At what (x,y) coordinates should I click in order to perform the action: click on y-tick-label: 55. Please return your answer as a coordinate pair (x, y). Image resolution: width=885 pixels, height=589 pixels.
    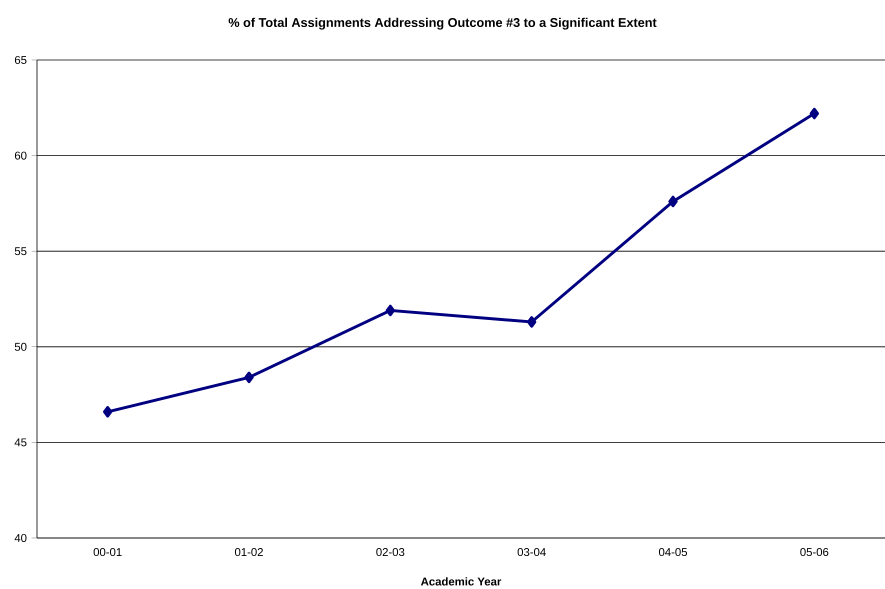
    Looking at the image, I should click on (20, 251).